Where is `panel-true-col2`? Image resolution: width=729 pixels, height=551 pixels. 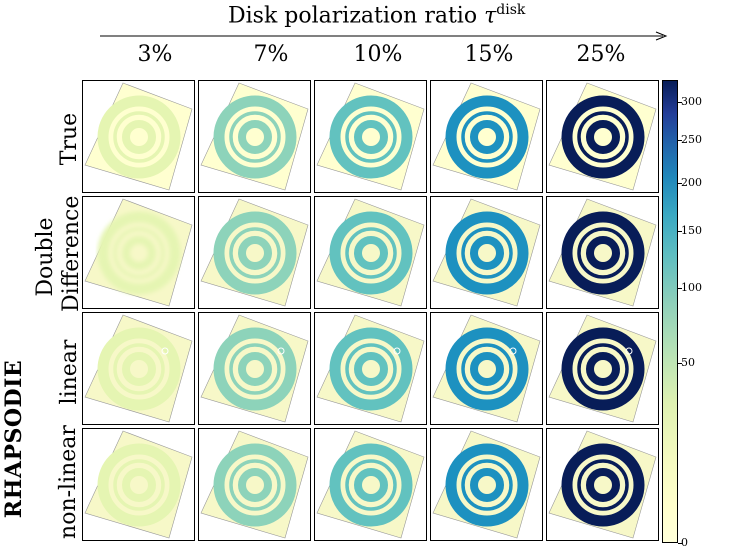 panel-true-col2 is located at coordinates (254, 136).